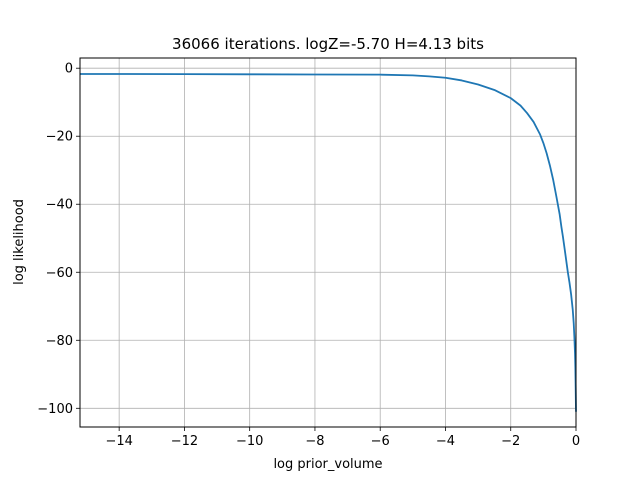 The width and height of the screenshot is (640, 480). Describe the element at coordinates (249, 441) in the screenshot. I see `x-tick-label: −10` at that location.